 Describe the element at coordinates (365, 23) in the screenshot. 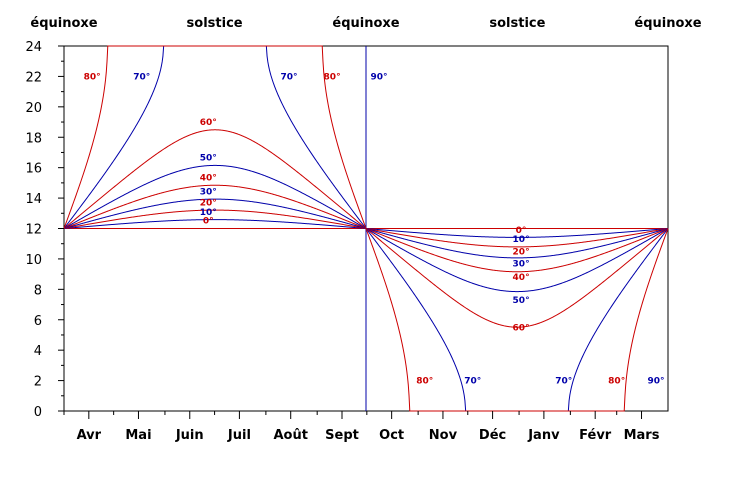

I see `top-label-2: équinoxe` at that location.